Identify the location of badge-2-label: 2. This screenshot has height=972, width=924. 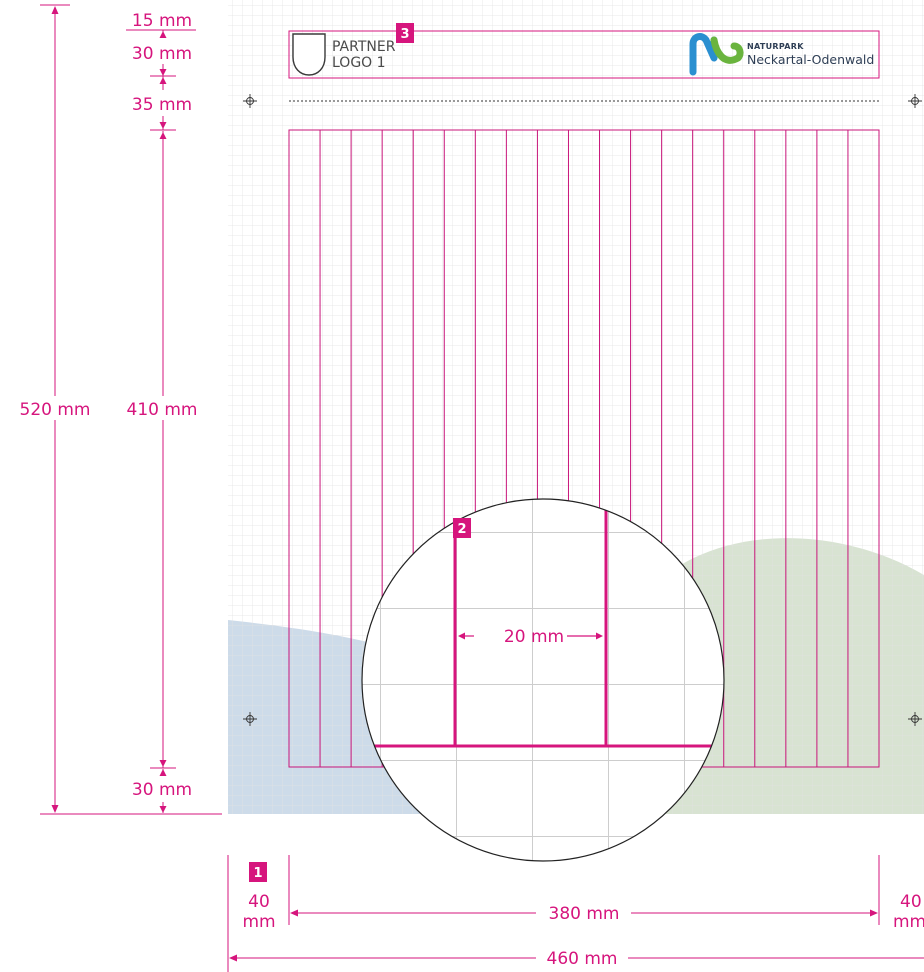
(461, 529).